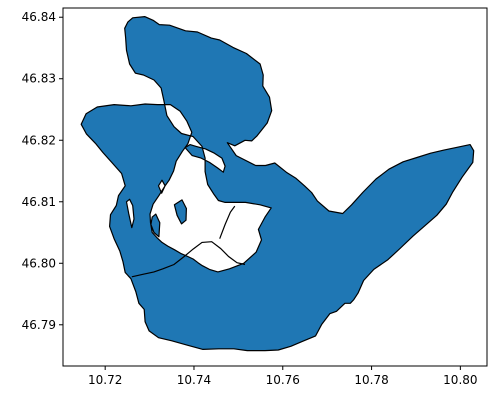  Describe the element at coordinates (105, 380) in the screenshot. I see `x-tick-label: 10.72` at that location.